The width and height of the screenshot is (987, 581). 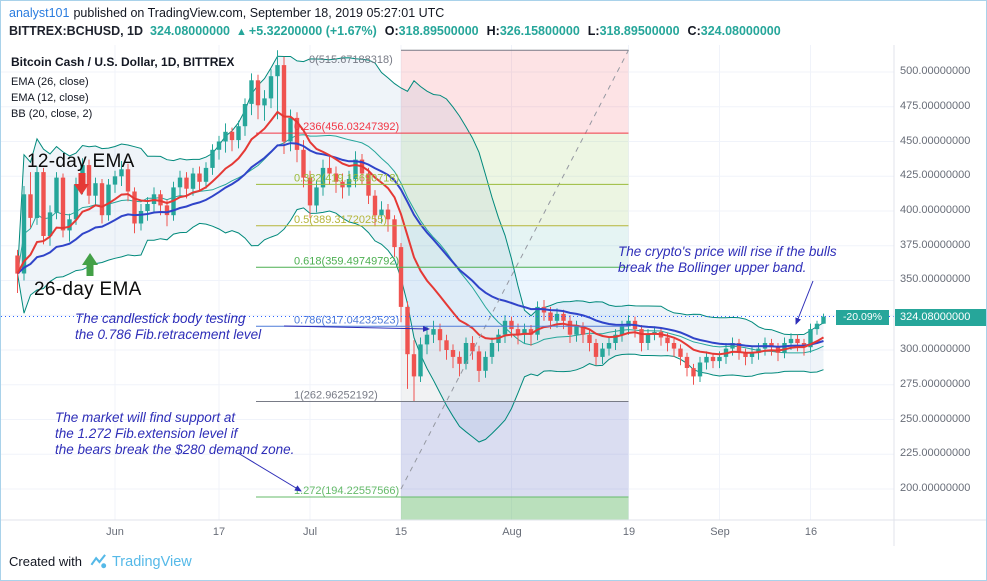 What do you see at coordinates (190, 31) in the screenshot?
I see `last-price: 324.08000000` at bounding box center [190, 31].